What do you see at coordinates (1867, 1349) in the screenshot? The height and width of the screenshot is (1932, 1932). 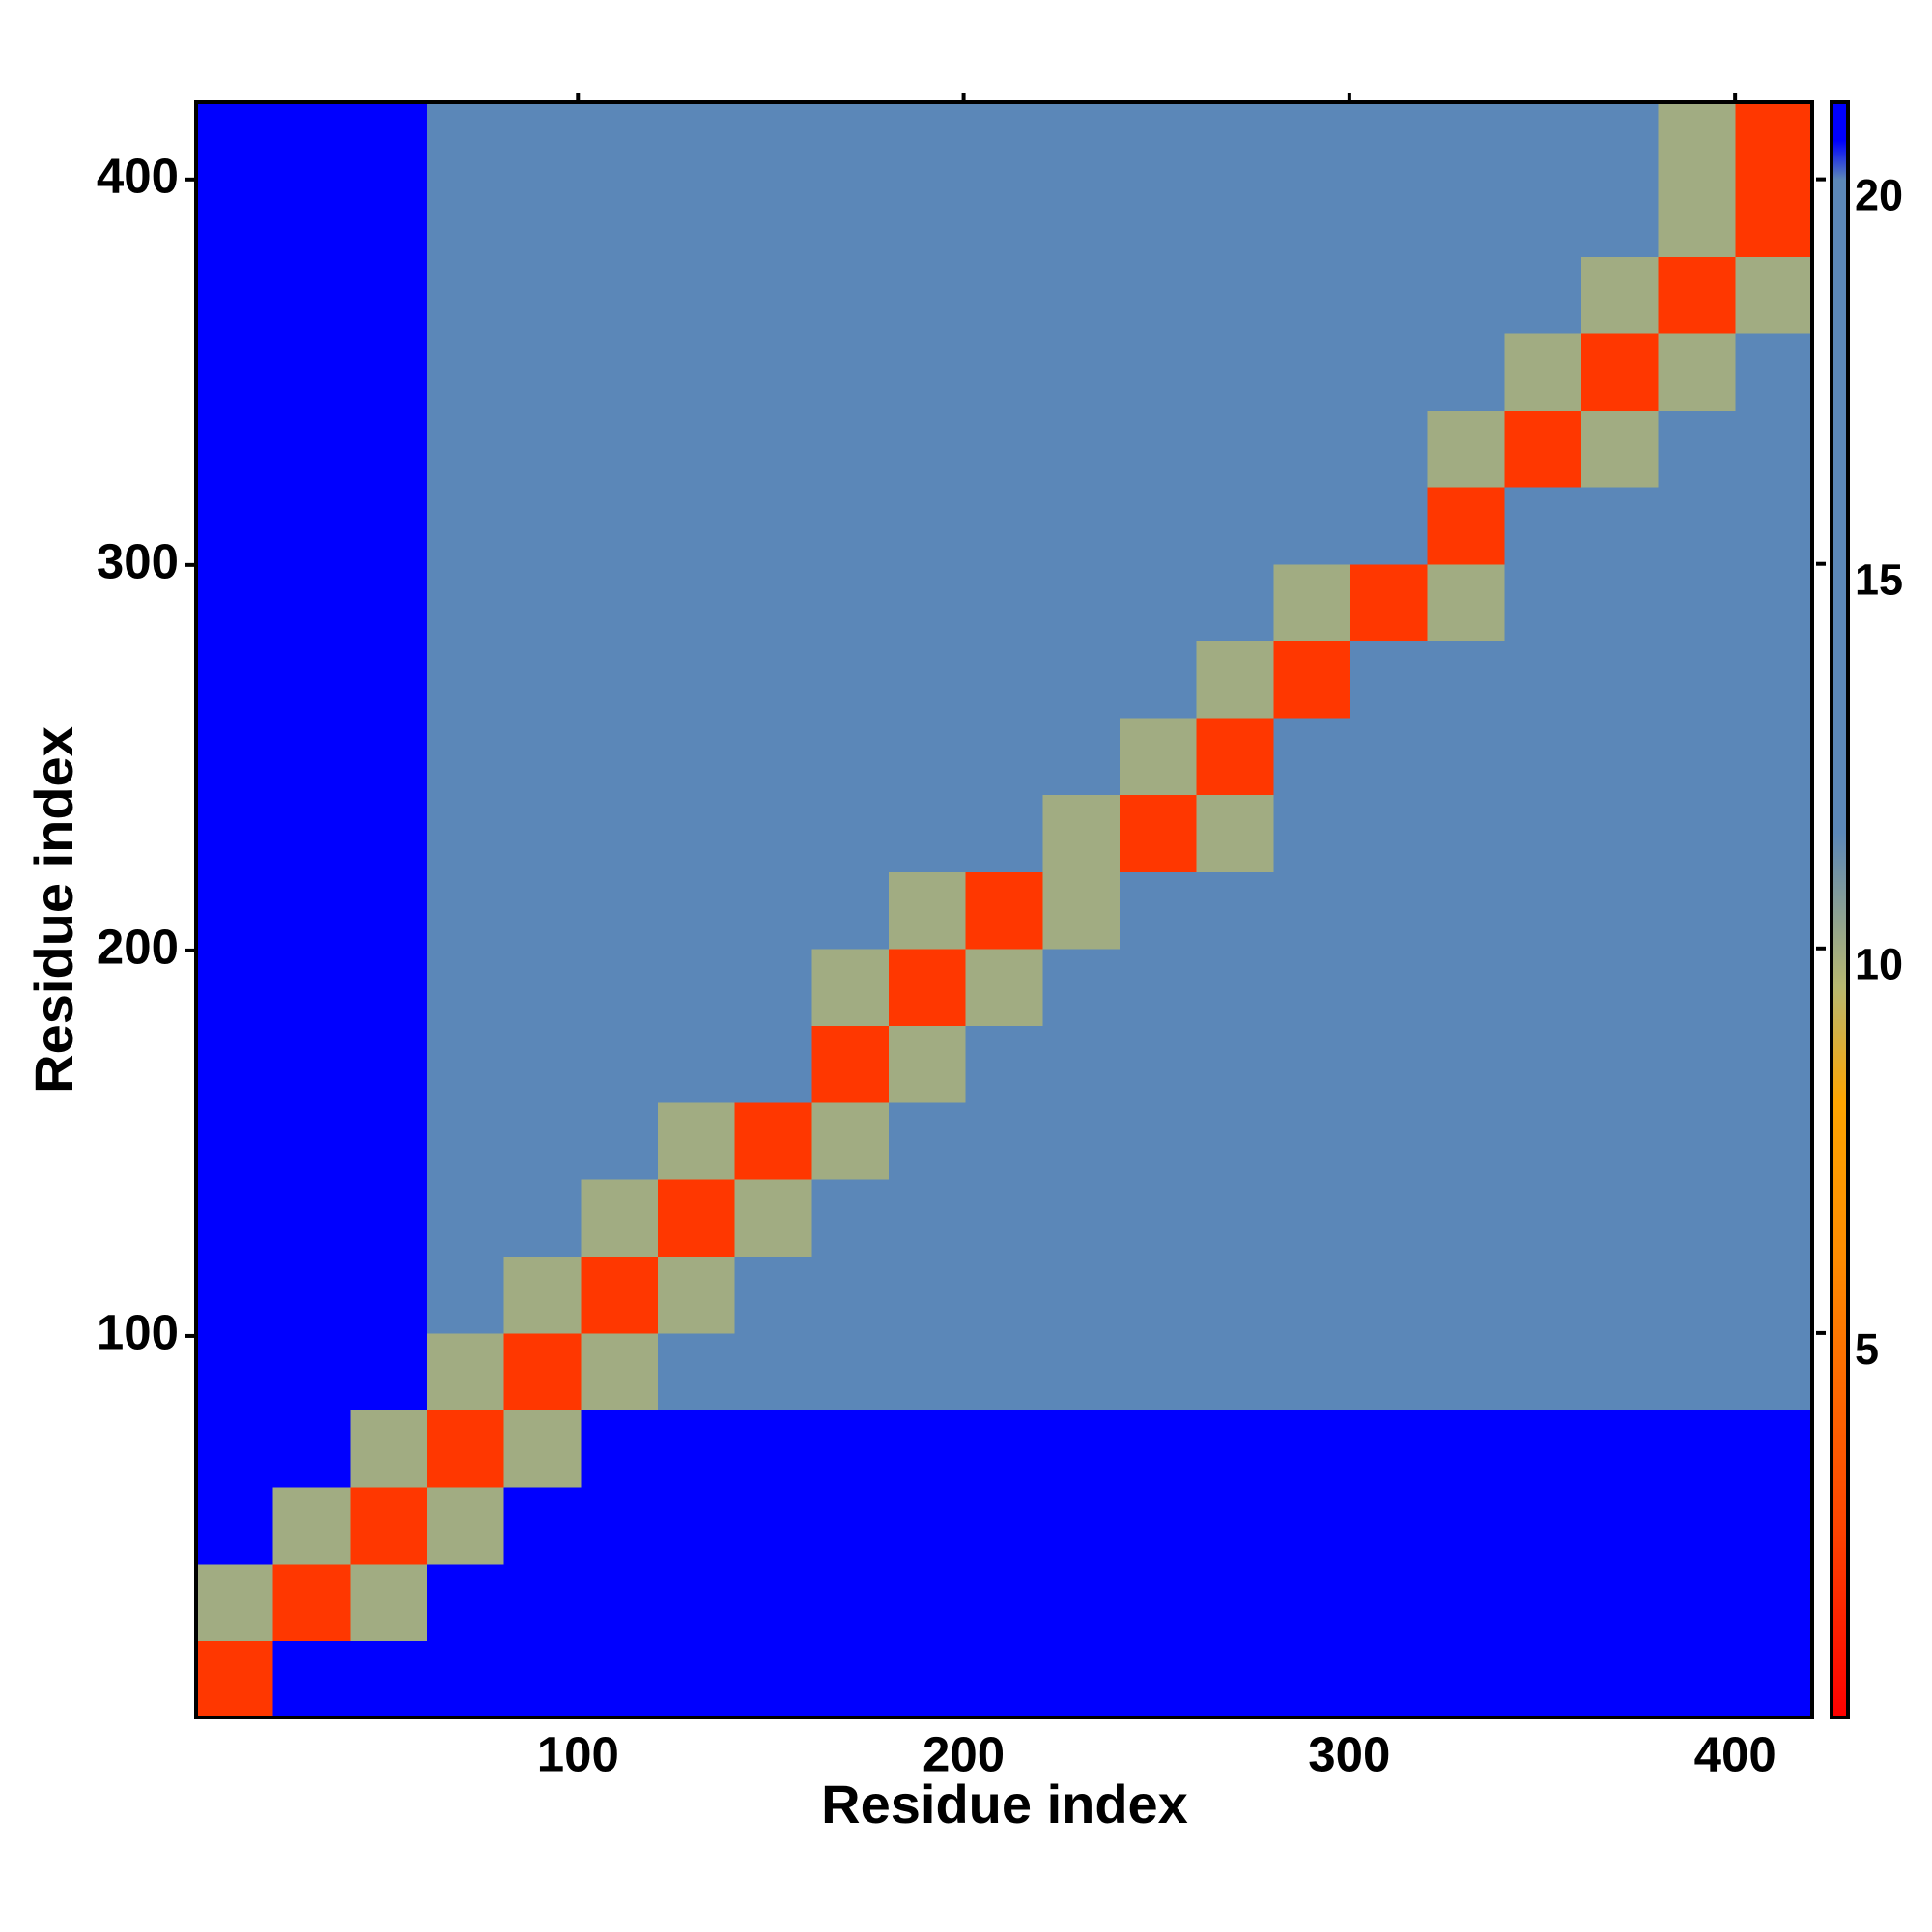 I see `colorbar-tick-label: 5` at bounding box center [1867, 1349].